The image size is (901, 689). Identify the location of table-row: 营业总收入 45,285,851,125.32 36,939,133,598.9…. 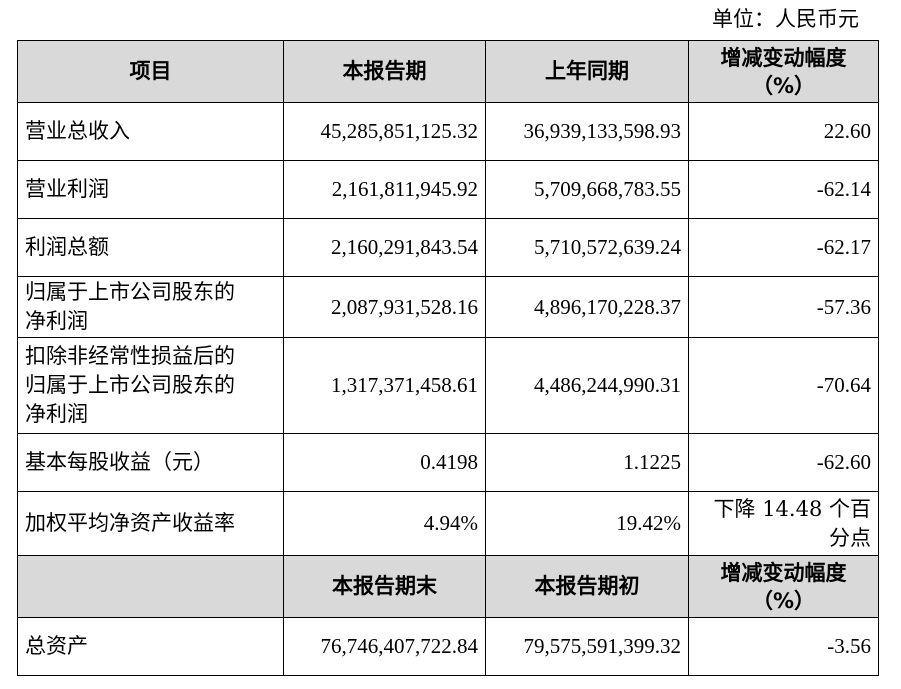
(448, 131).